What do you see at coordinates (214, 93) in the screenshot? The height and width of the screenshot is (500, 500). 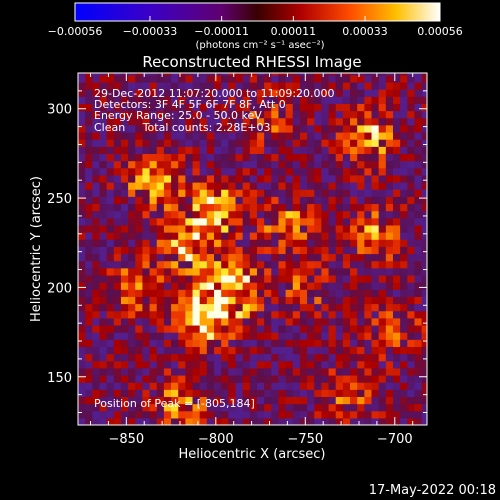 I see `annotation-time-range: 29-Dec-2012 11:07:20.000 to 11:09:20.000` at bounding box center [214, 93].